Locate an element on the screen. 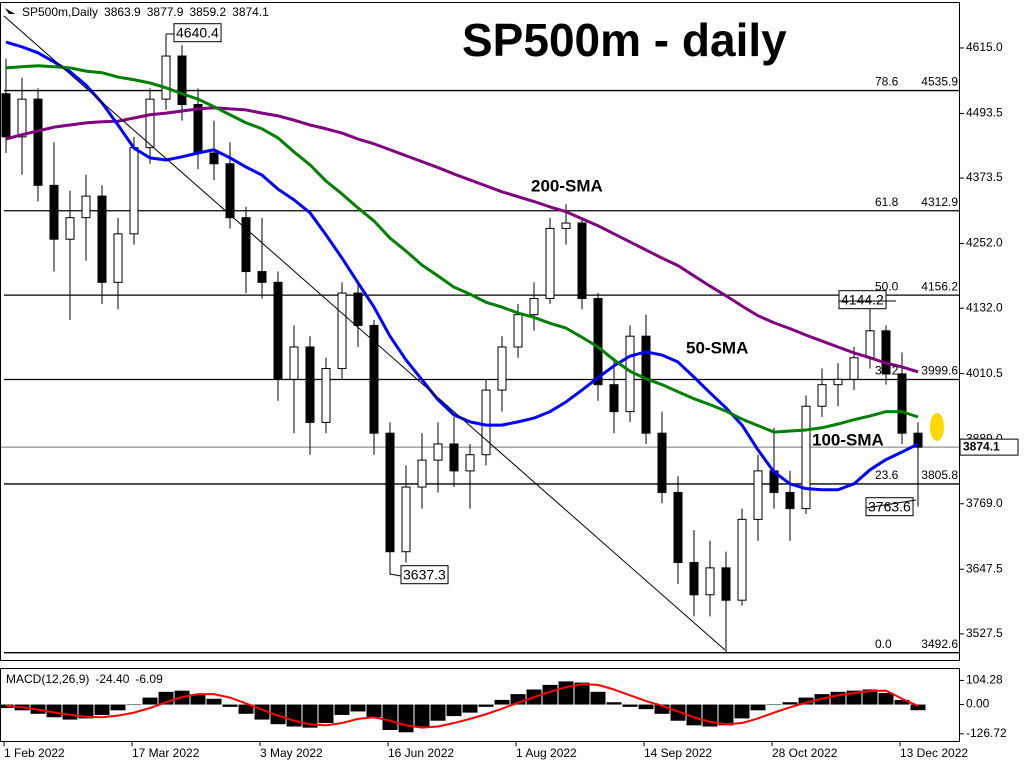 This screenshot has height=768, width=1024. y-tick-label: 4615.0 is located at coordinates (984, 47).